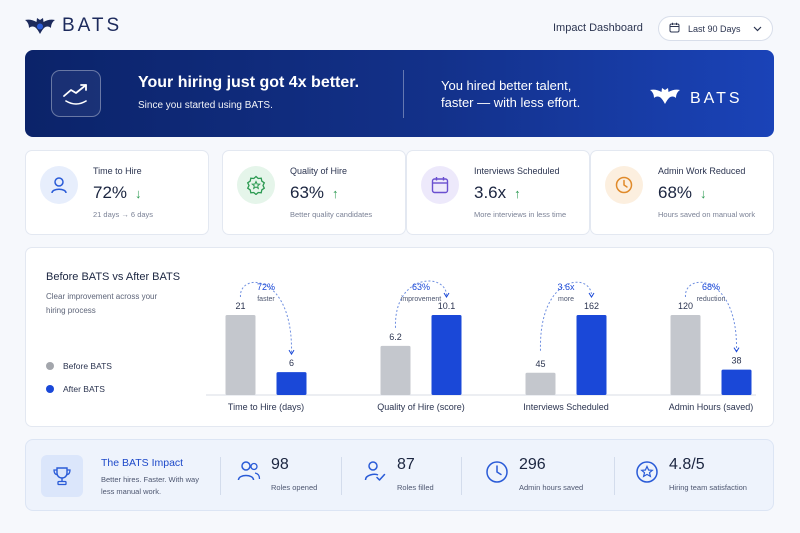 The image size is (800, 533). I want to click on kpi-title: Interviews Scheduled, so click(517, 171).